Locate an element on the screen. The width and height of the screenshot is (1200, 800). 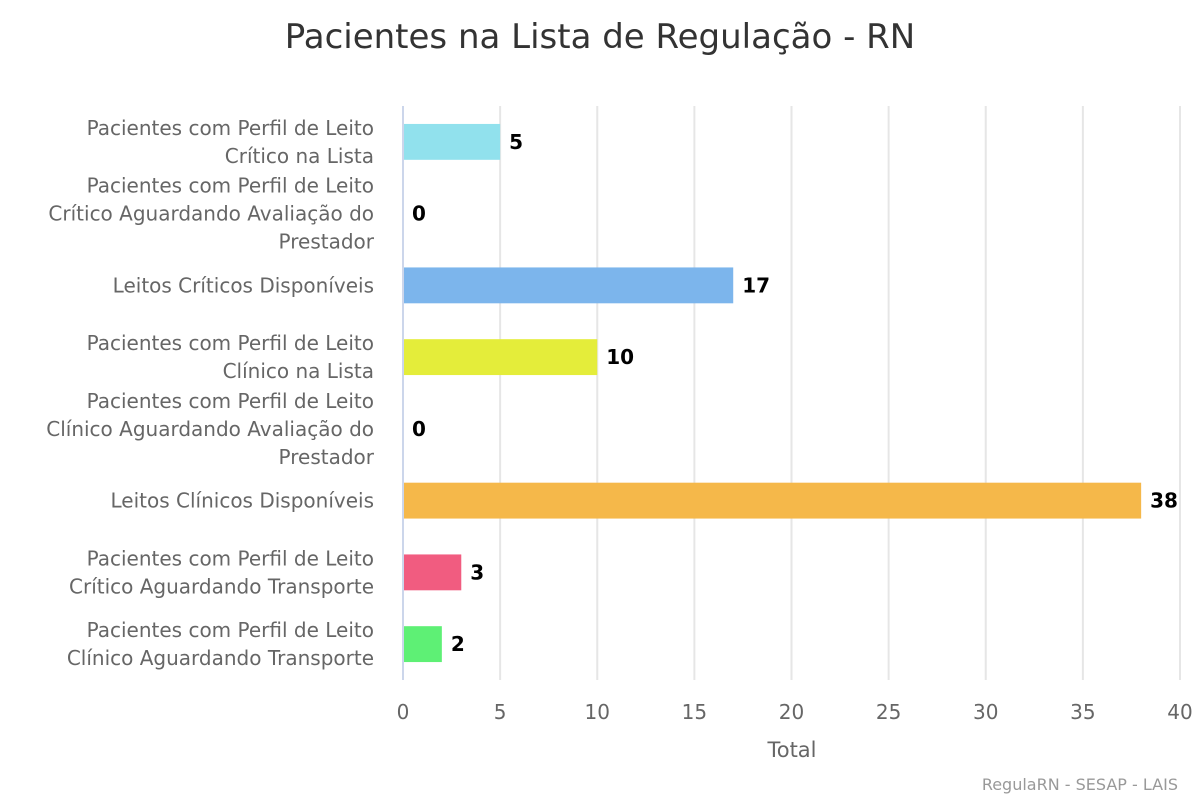
category-label: Leitos Críticos Disponíveis is located at coordinates (243, 285).